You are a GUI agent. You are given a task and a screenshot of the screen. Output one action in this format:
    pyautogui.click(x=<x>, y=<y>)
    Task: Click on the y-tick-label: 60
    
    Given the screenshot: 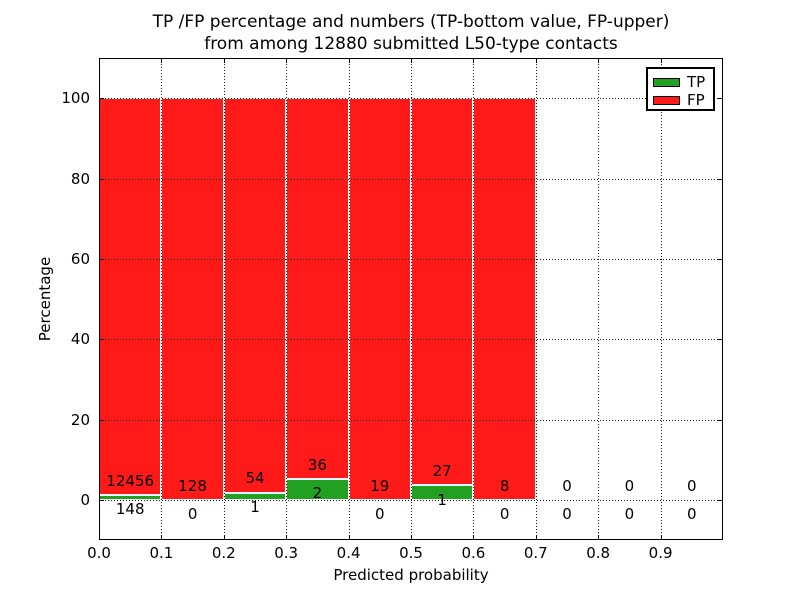 What is the action you would take?
    pyautogui.click(x=80, y=258)
    